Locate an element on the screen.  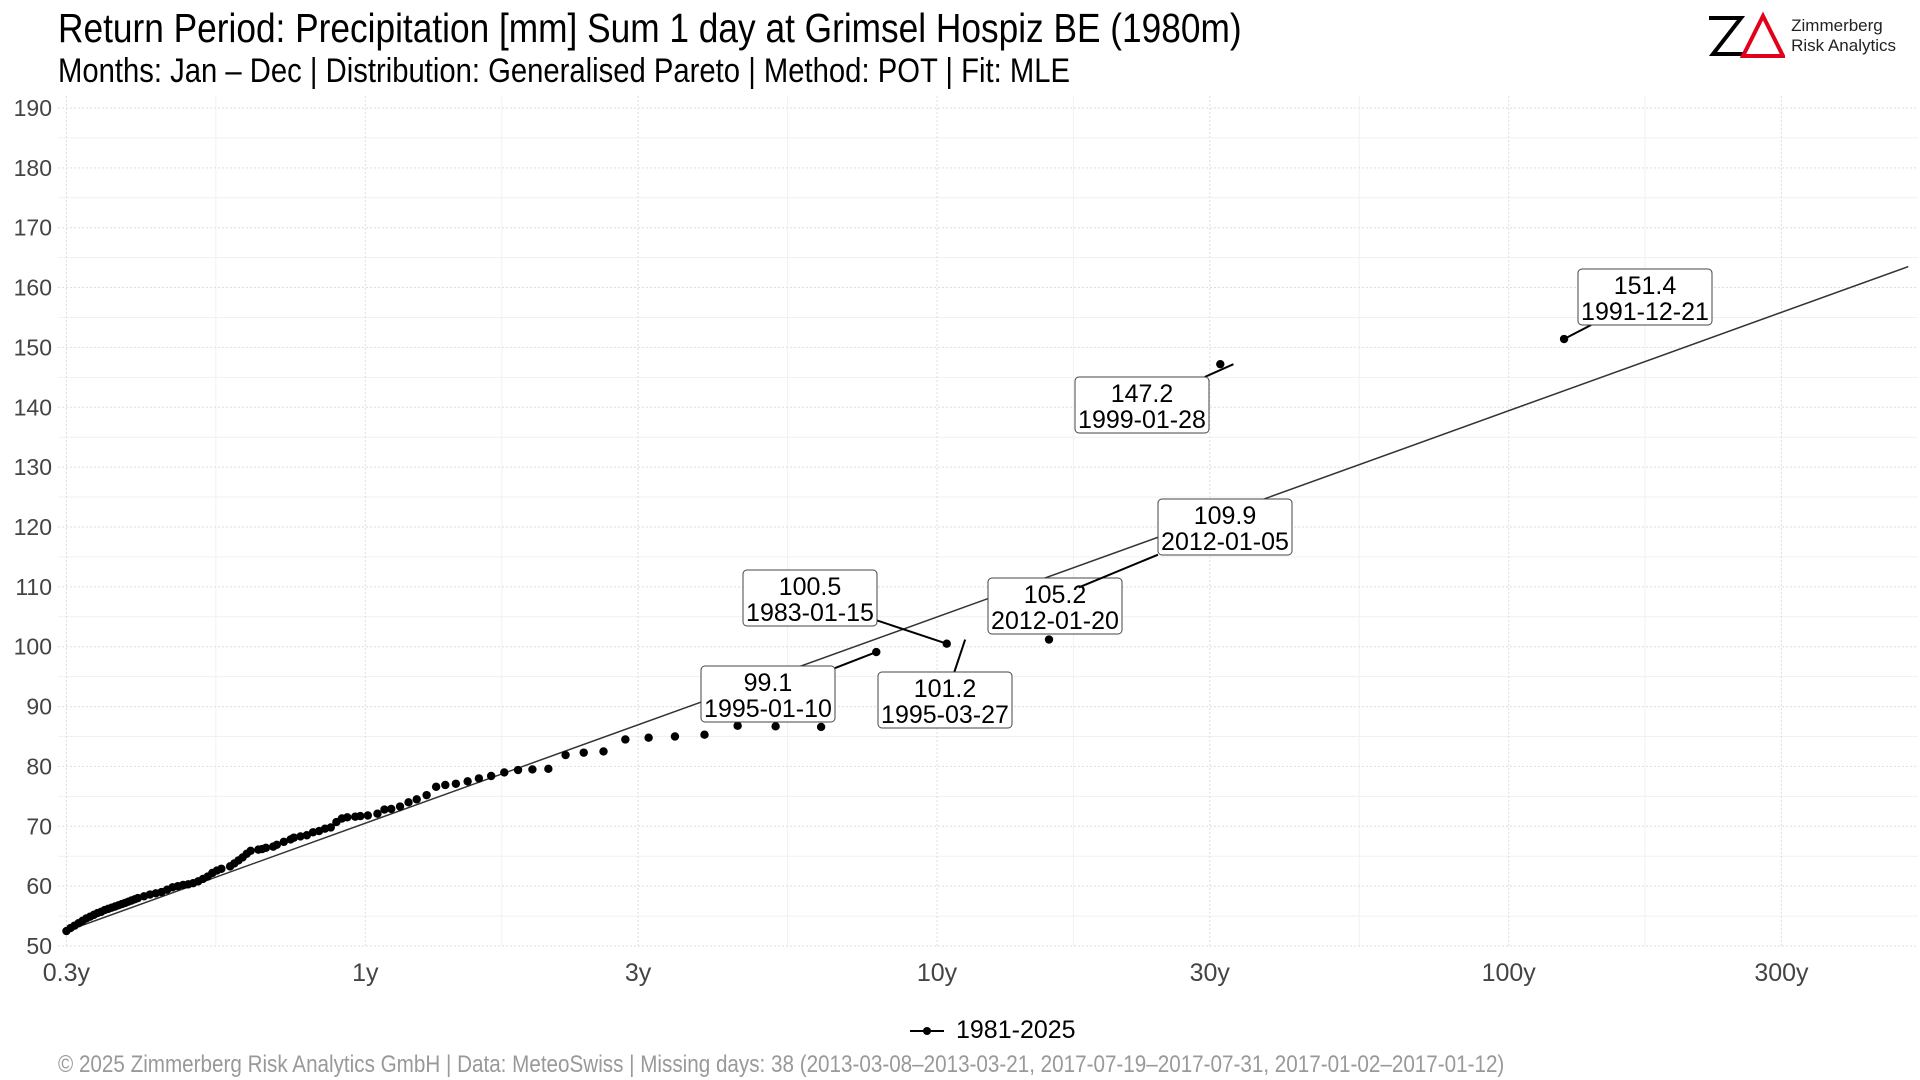
brand-logo: Zimmerberg Risk Analytics is located at coordinates (1800, 36).